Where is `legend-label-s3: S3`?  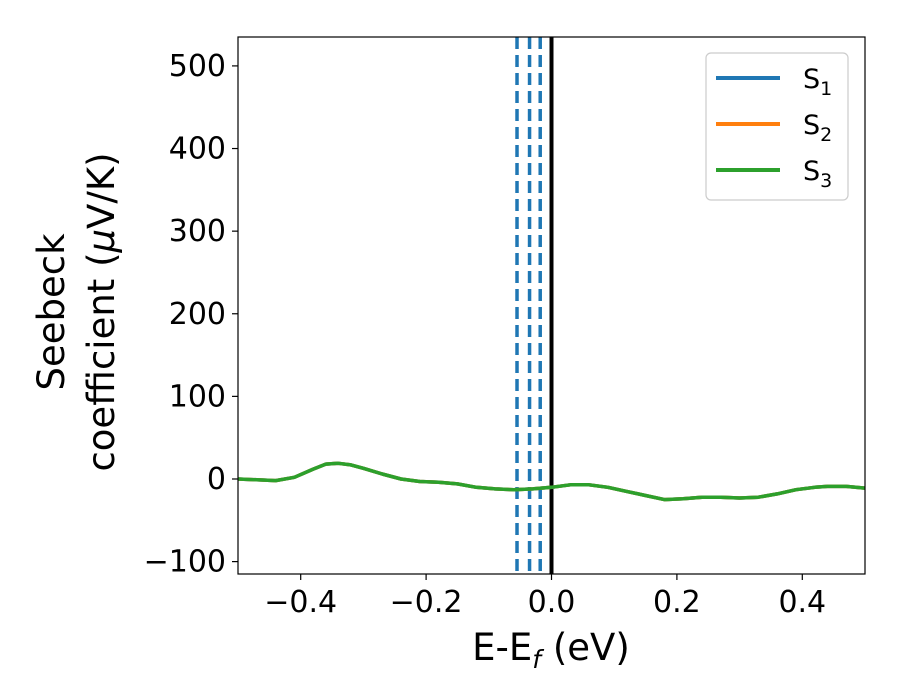 legend-label-s3: S3 is located at coordinates (817, 174).